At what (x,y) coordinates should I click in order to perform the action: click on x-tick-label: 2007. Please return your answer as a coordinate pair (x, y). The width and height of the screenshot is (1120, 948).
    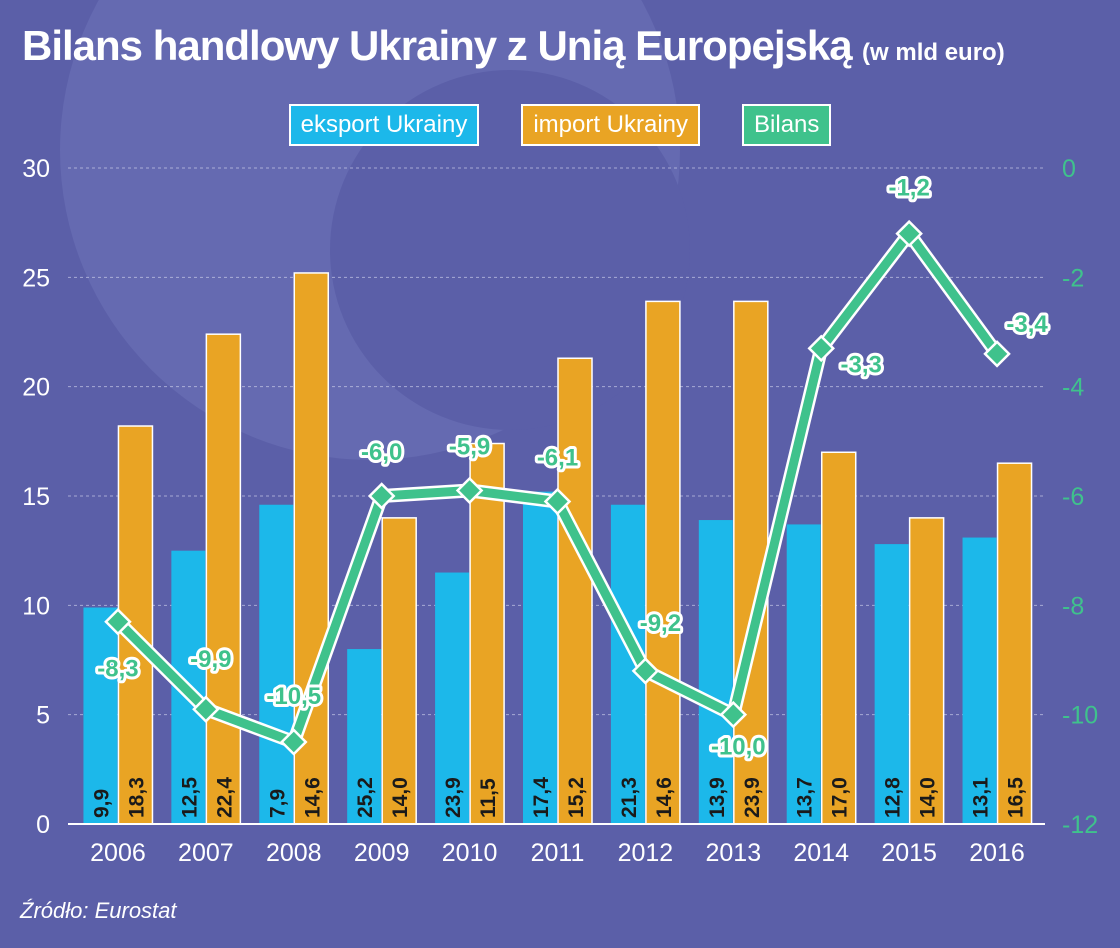
    Looking at the image, I should click on (206, 853).